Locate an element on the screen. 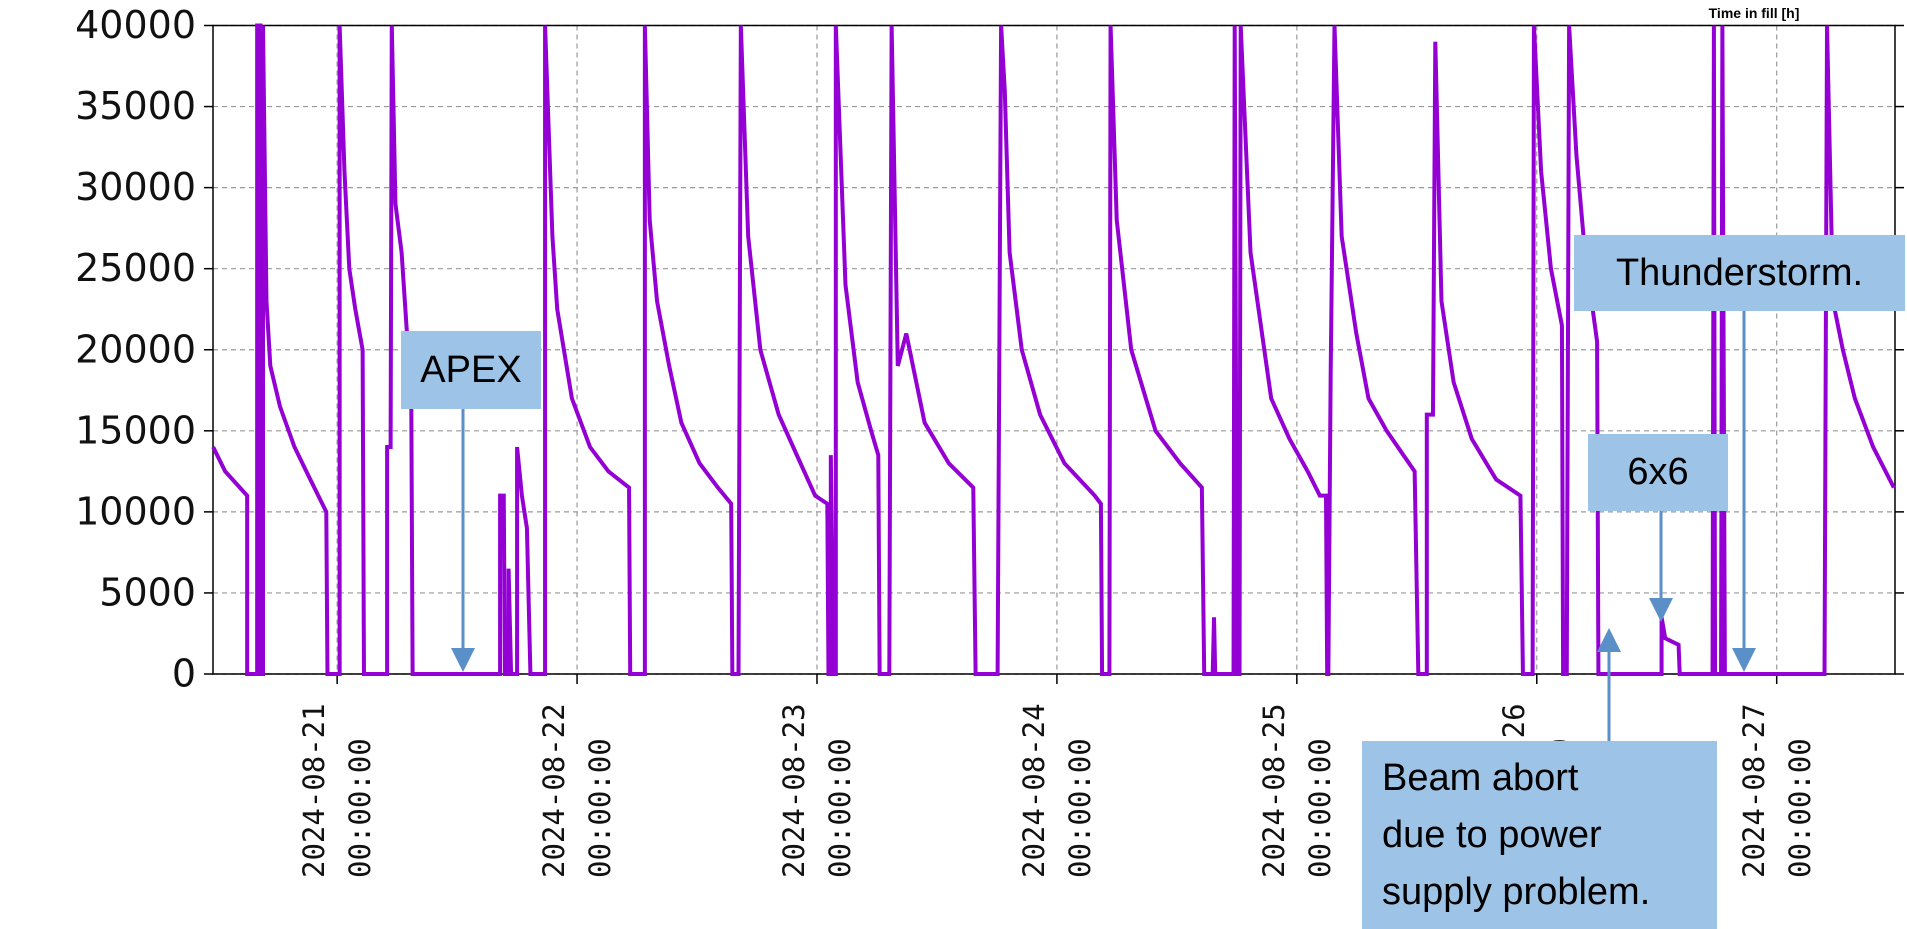 The image size is (1907, 929). y-tick-label: 0 is located at coordinates (184, 674).